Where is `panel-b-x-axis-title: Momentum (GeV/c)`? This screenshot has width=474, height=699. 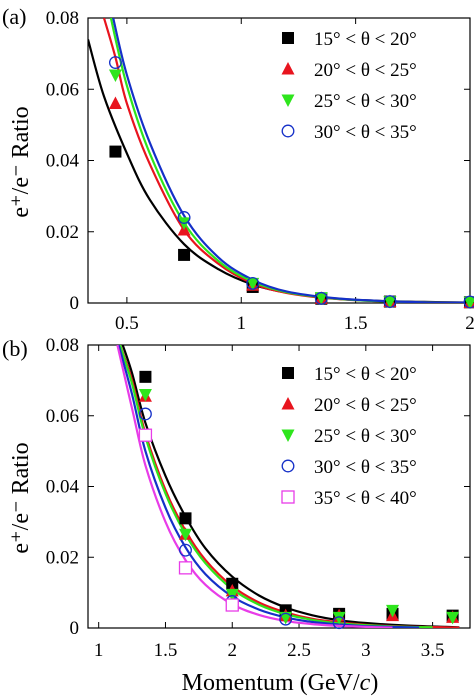
panel-b-x-axis-title: Momentum (GeV/c) is located at coordinates (280, 683).